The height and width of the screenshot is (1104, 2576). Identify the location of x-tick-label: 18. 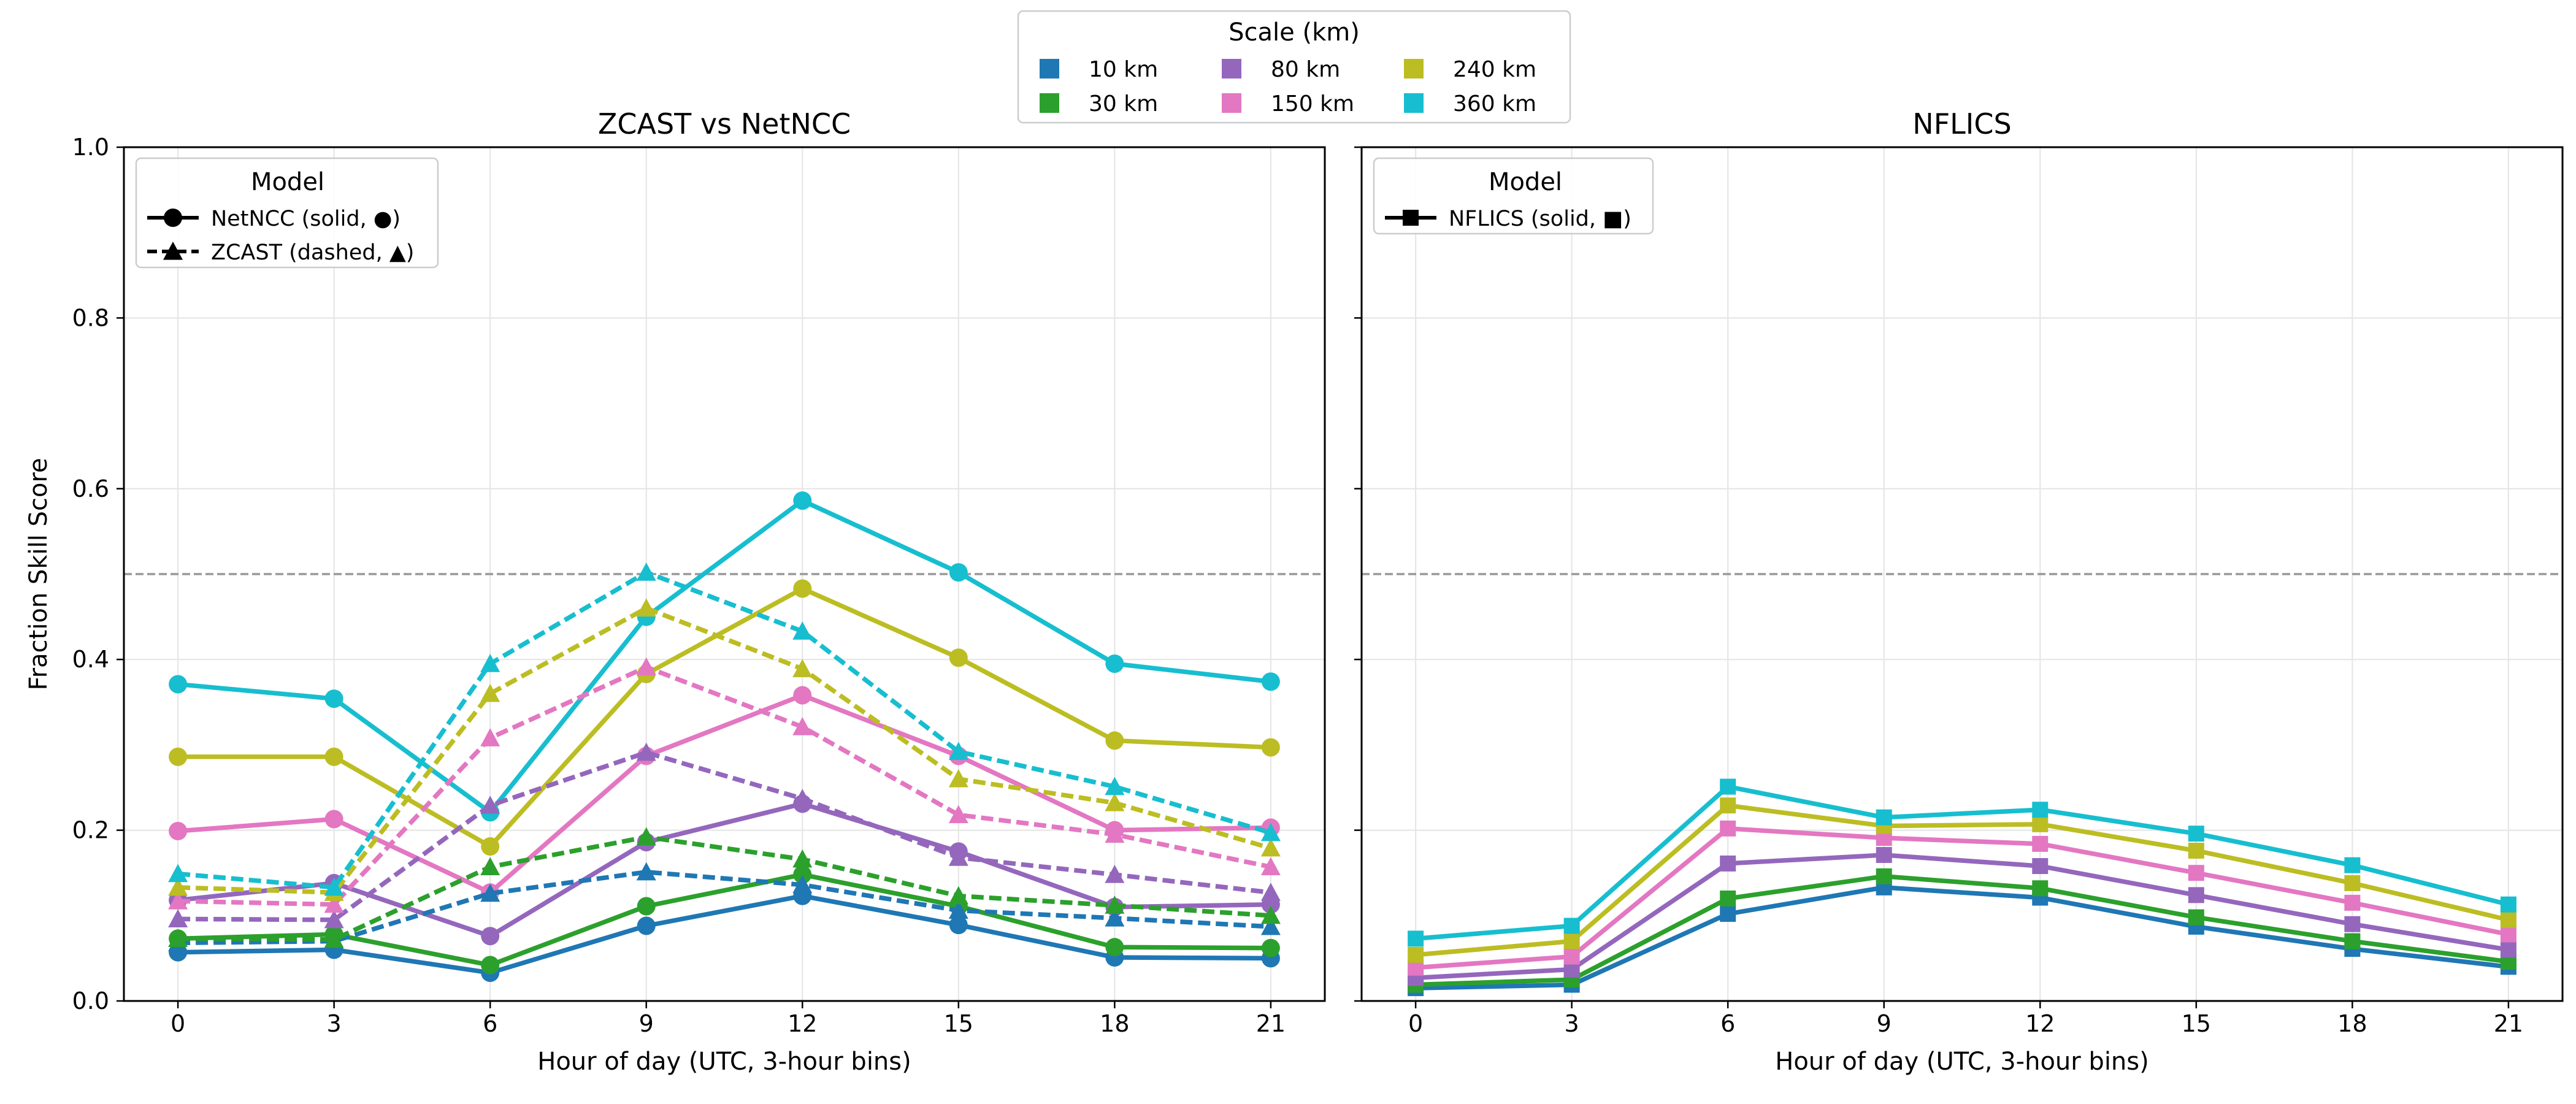
(2352, 1023).